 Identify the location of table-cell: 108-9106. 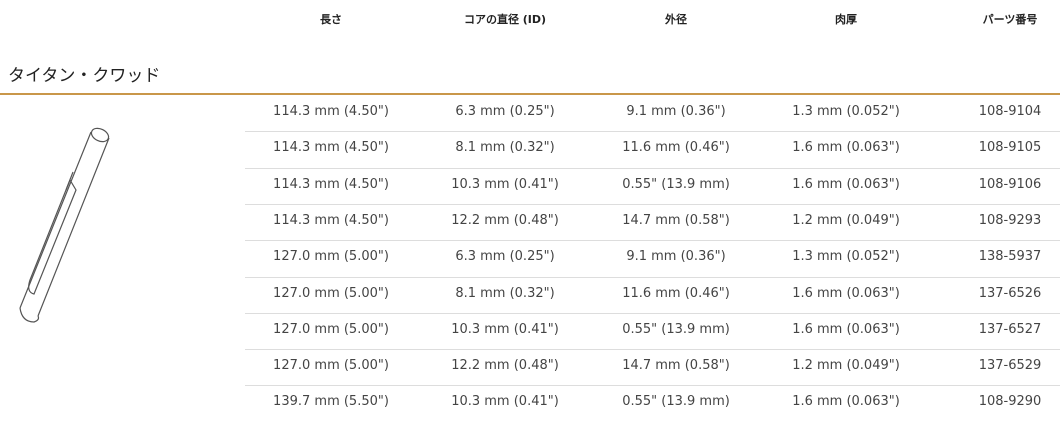
(1010, 184).